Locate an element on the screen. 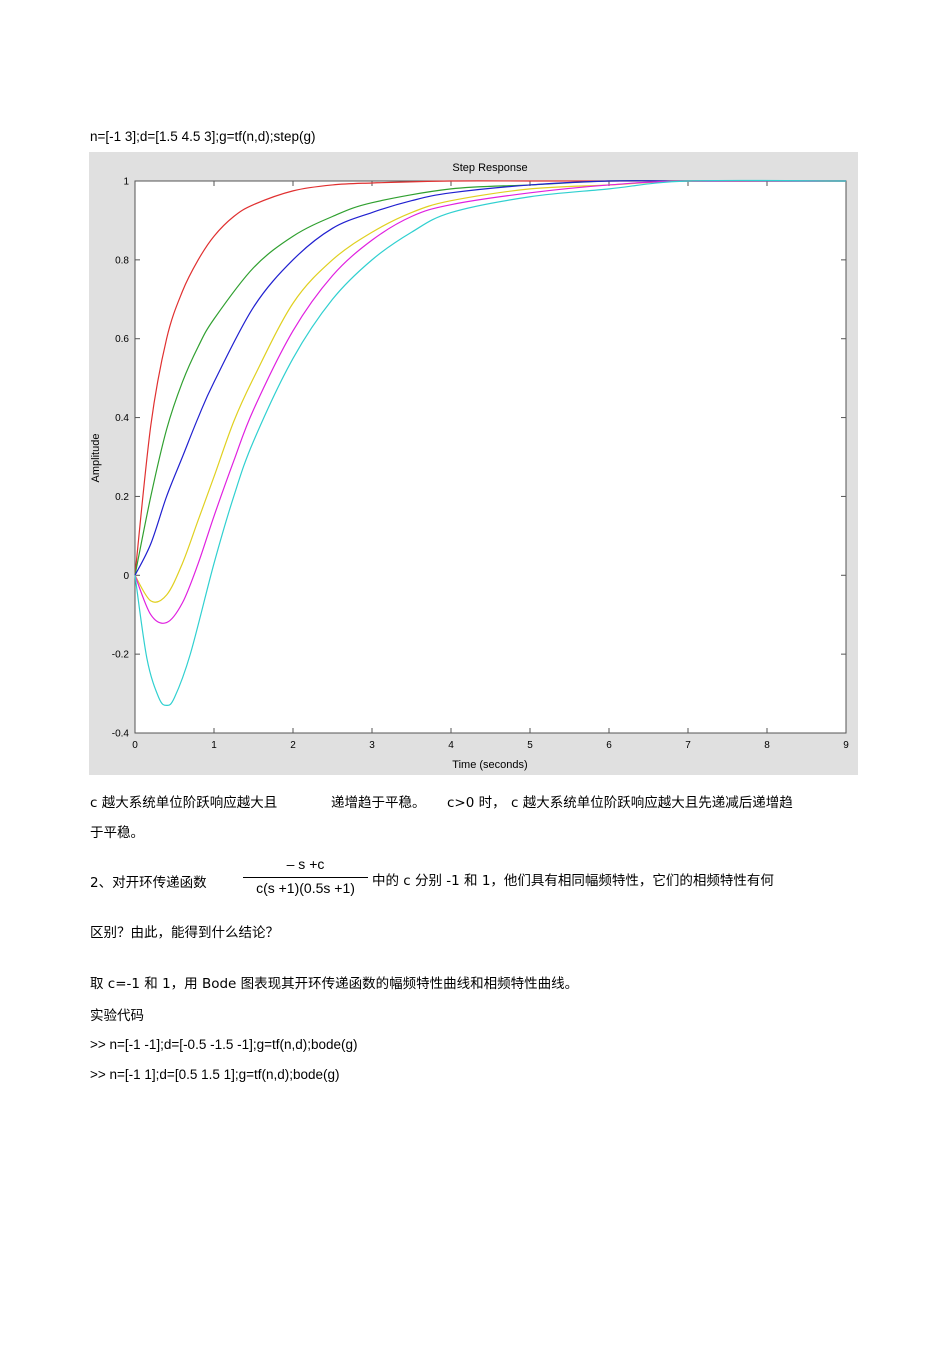  y-tick-label: 0.6 is located at coordinates (122, 339).